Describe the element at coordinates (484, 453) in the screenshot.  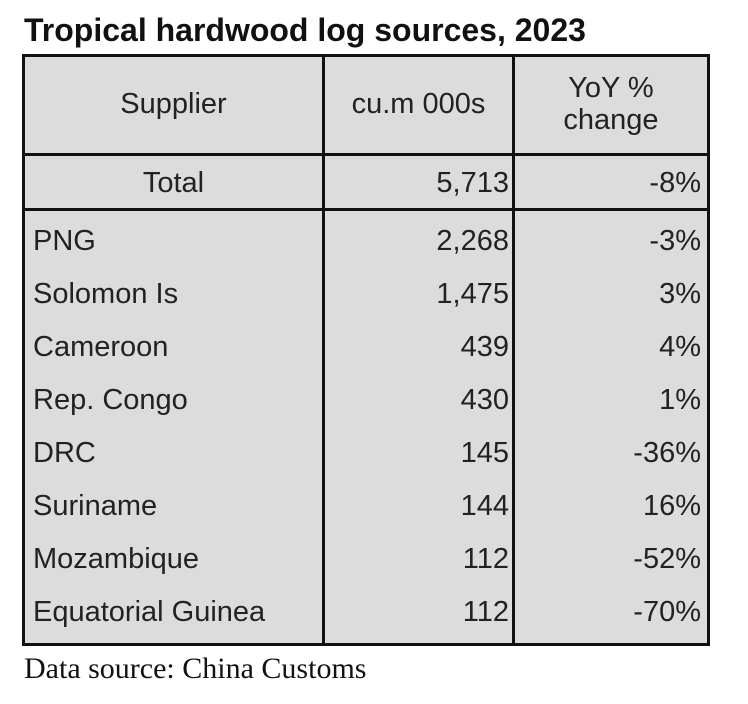
I see `supplier-volume: 145` at that location.